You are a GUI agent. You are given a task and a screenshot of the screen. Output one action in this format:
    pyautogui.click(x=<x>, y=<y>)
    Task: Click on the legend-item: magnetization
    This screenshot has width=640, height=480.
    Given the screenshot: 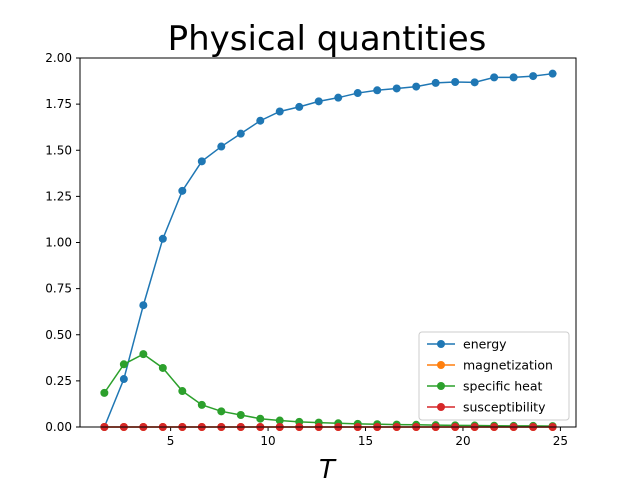 What is the action you would take?
    pyautogui.click(x=490, y=365)
    